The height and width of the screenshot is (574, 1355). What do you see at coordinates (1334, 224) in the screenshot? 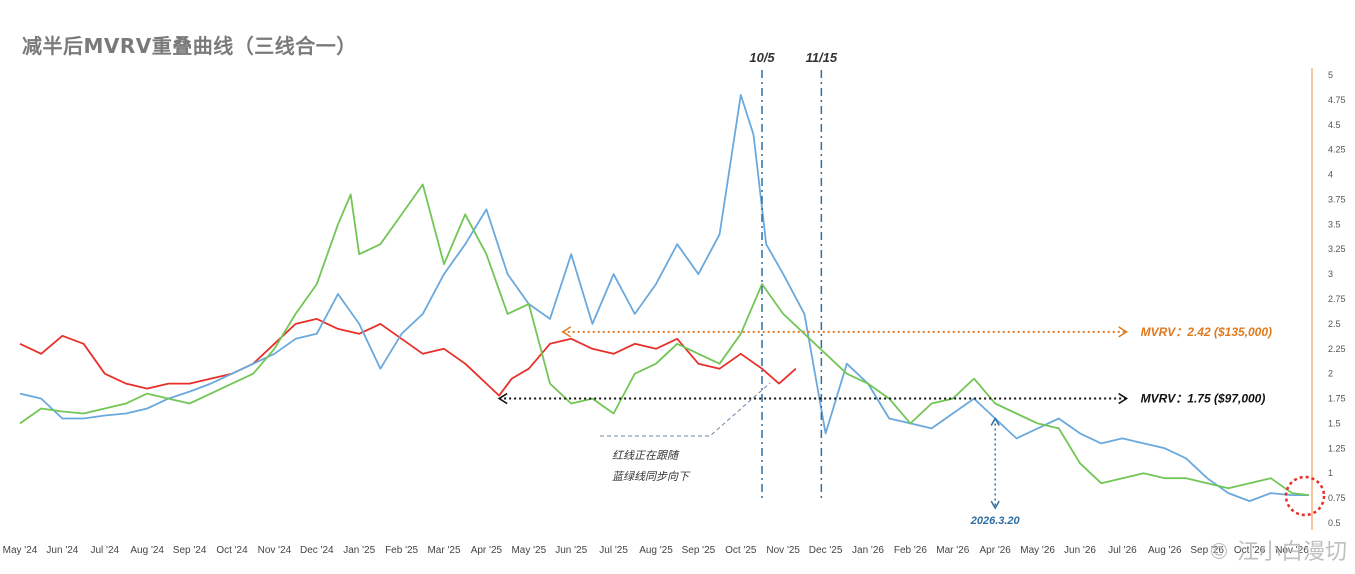
I see `y-tick-label: 3.5` at bounding box center [1334, 224].